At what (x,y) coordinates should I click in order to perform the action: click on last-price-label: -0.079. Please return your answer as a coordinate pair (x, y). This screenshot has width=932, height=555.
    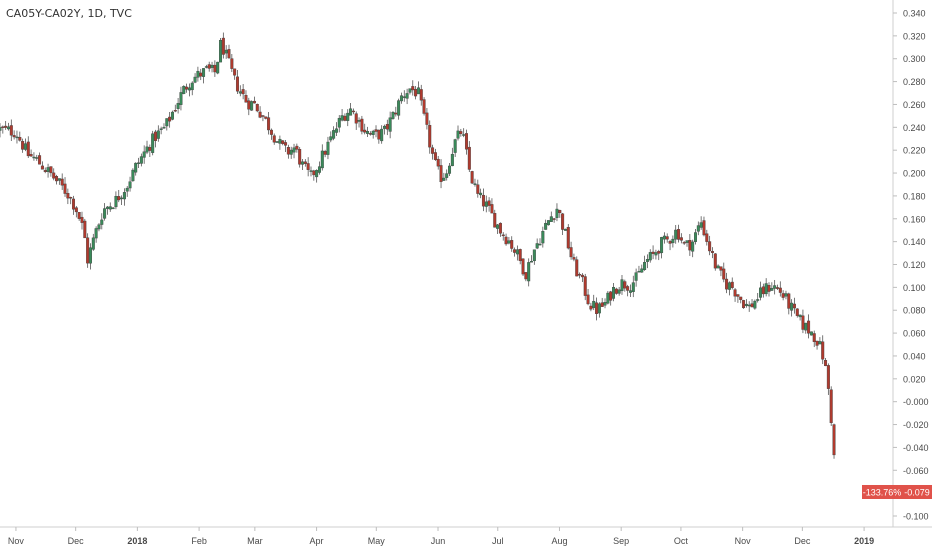
    Looking at the image, I should click on (917, 492).